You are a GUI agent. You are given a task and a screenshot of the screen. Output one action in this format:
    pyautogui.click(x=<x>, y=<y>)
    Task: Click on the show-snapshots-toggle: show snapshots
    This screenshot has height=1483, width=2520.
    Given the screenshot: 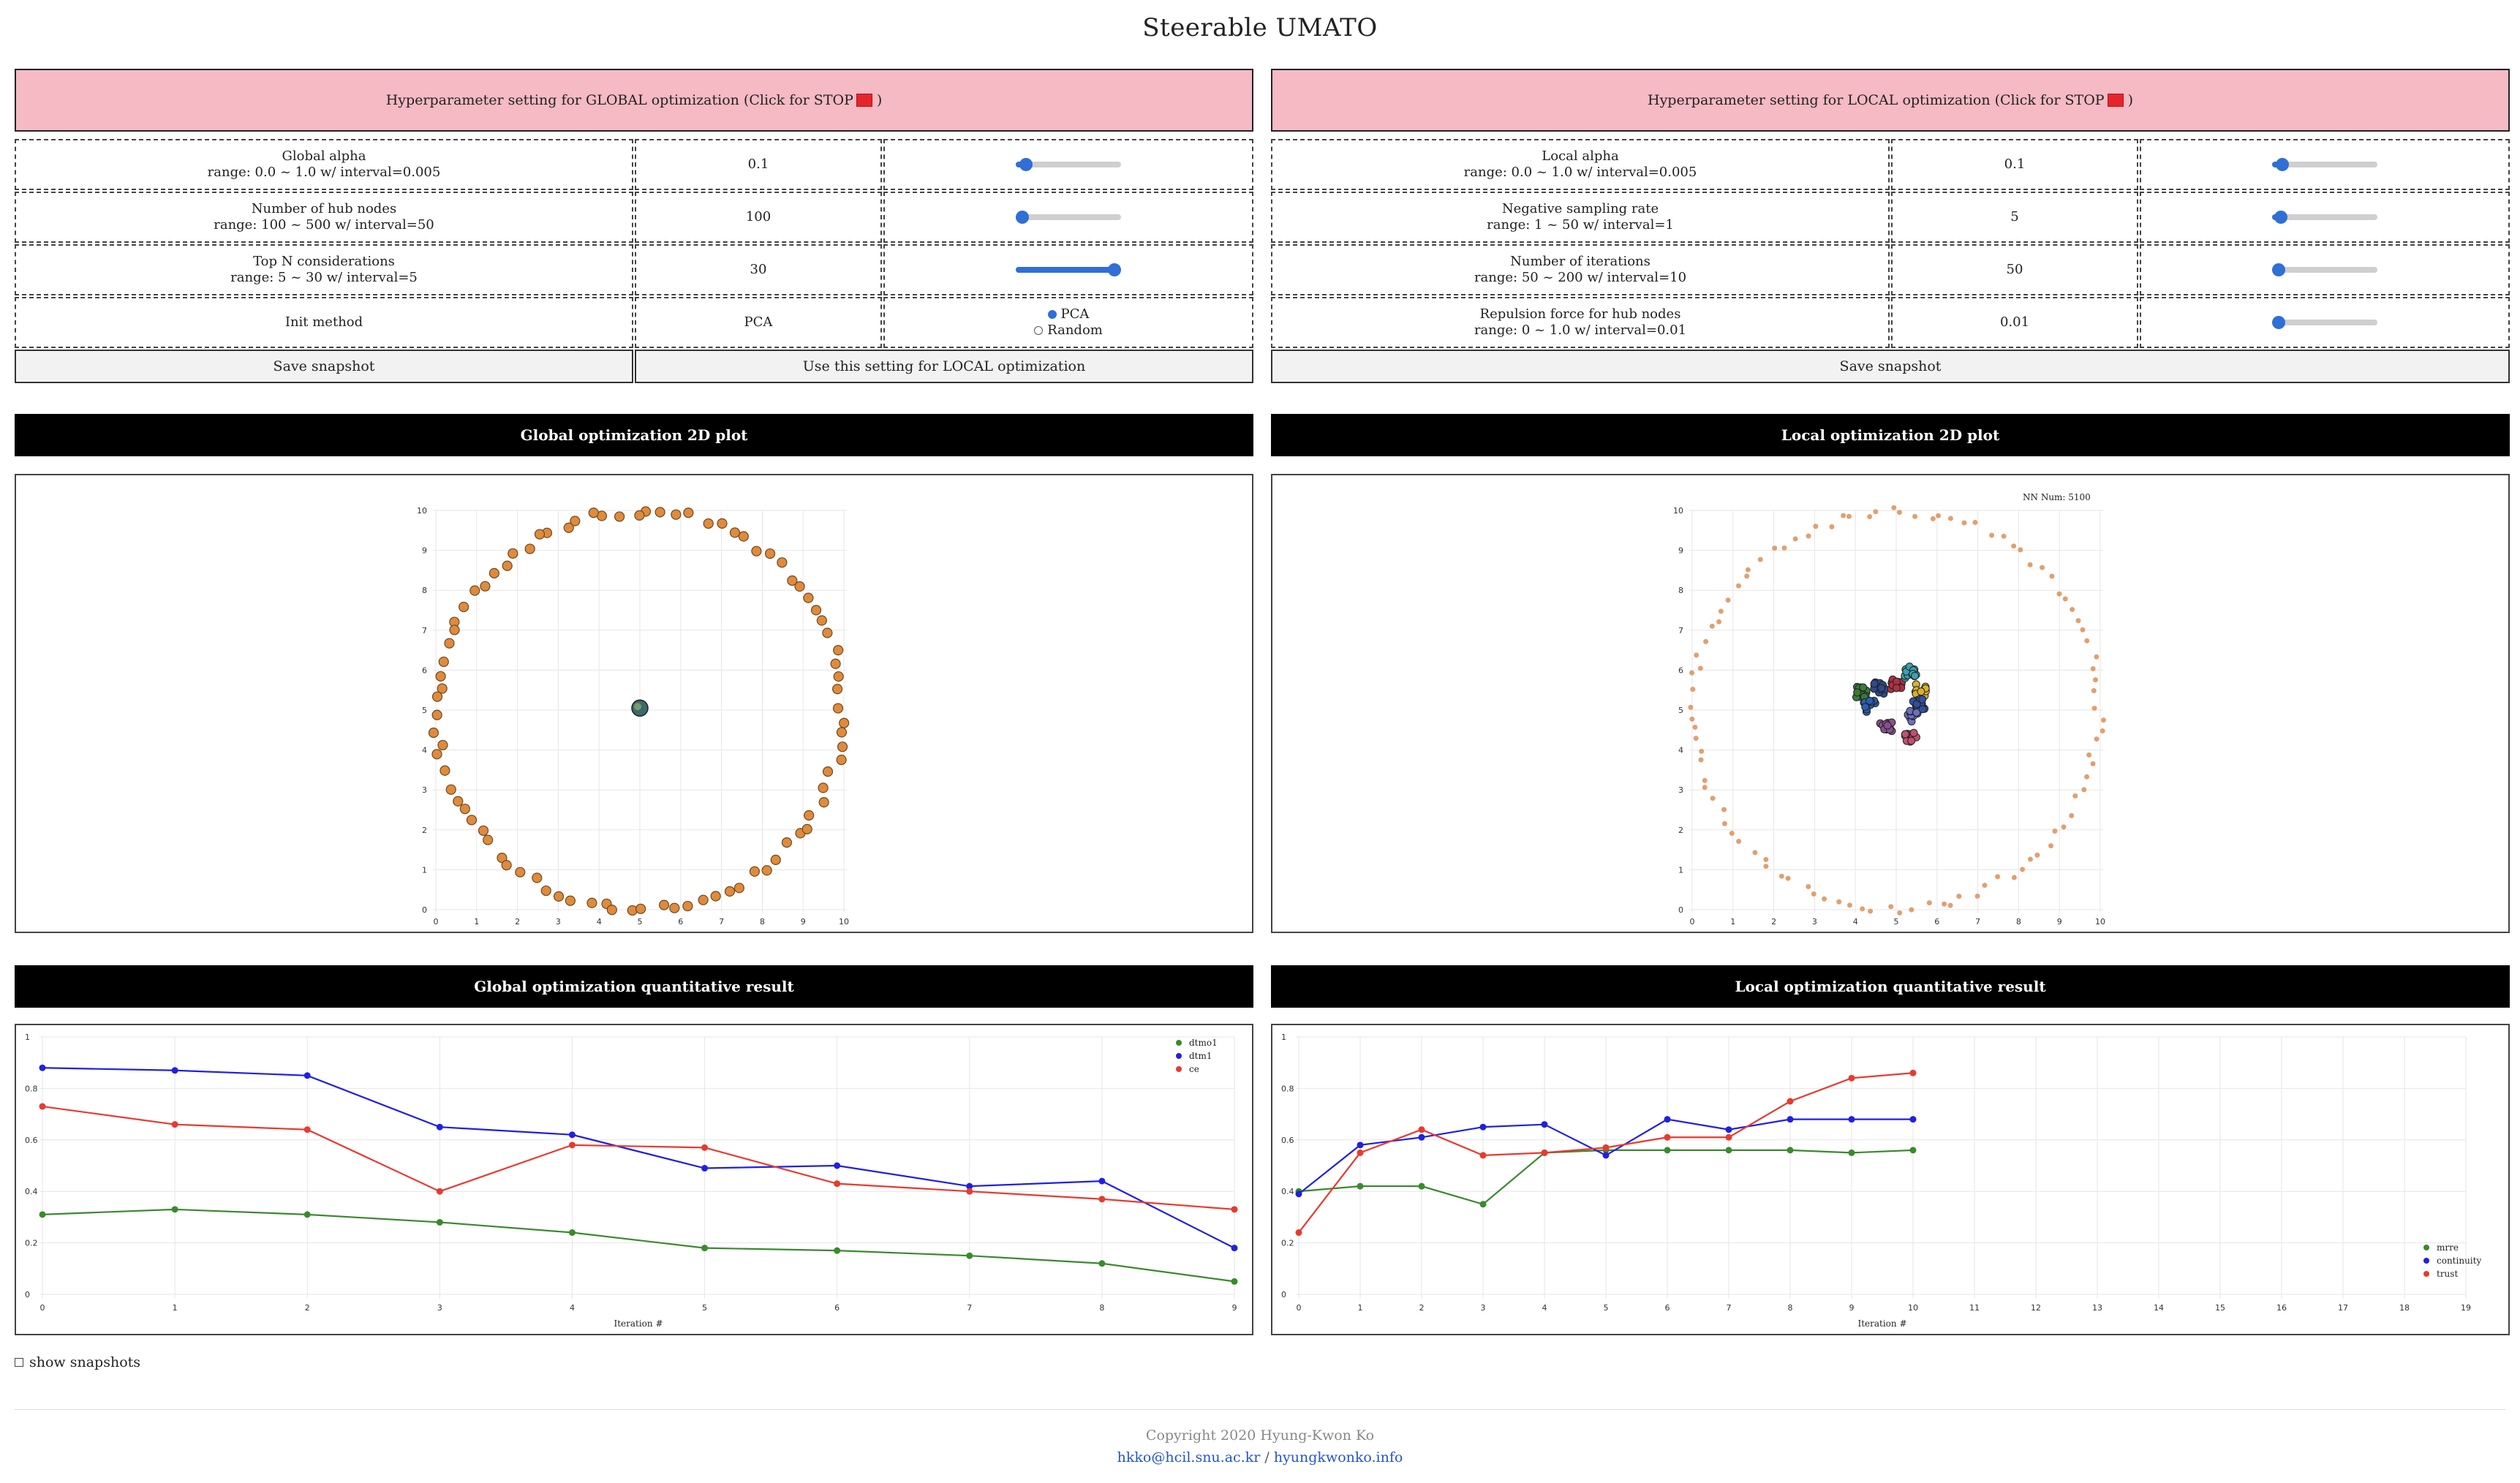 What is the action you would take?
    pyautogui.click(x=77, y=1362)
    